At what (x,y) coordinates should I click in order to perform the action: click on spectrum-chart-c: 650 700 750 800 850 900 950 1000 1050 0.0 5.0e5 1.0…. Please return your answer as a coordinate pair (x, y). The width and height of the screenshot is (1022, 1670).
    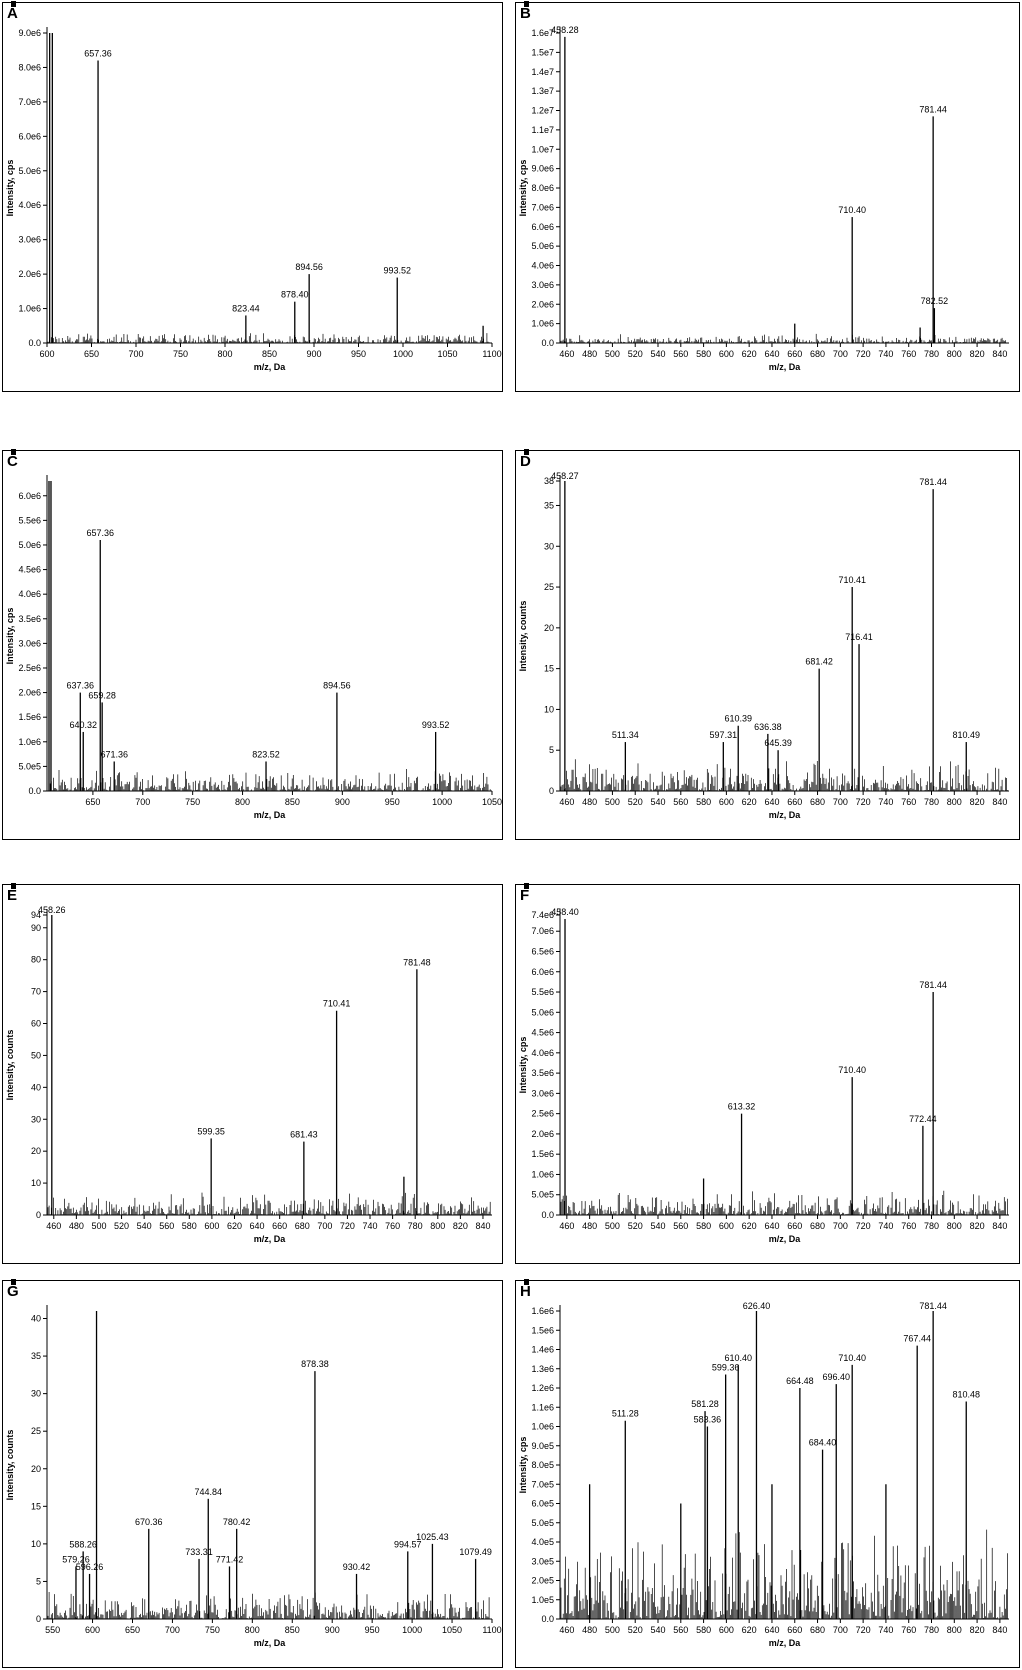
    Looking at the image, I should click on (253, 647).